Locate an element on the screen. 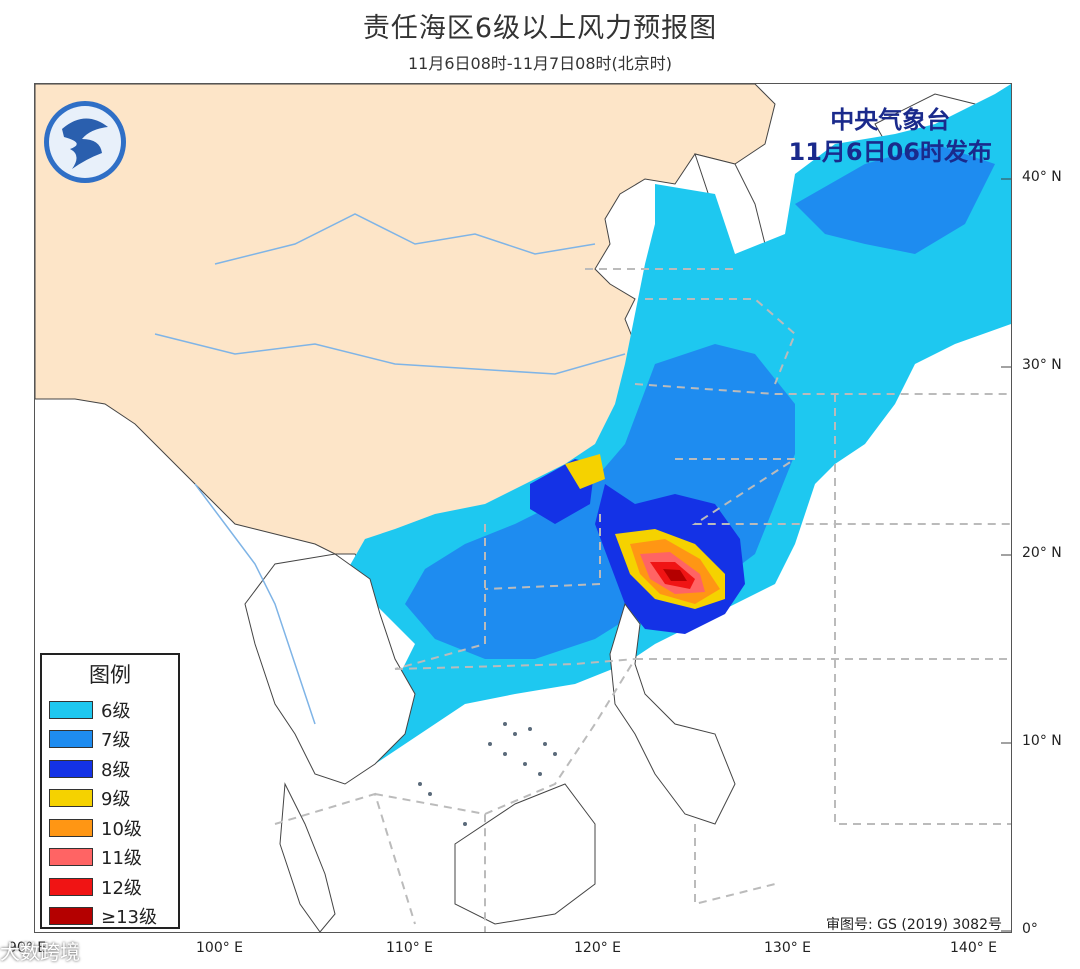 The height and width of the screenshot is (969, 1080). legend-item: 6级 is located at coordinates (110, 710).